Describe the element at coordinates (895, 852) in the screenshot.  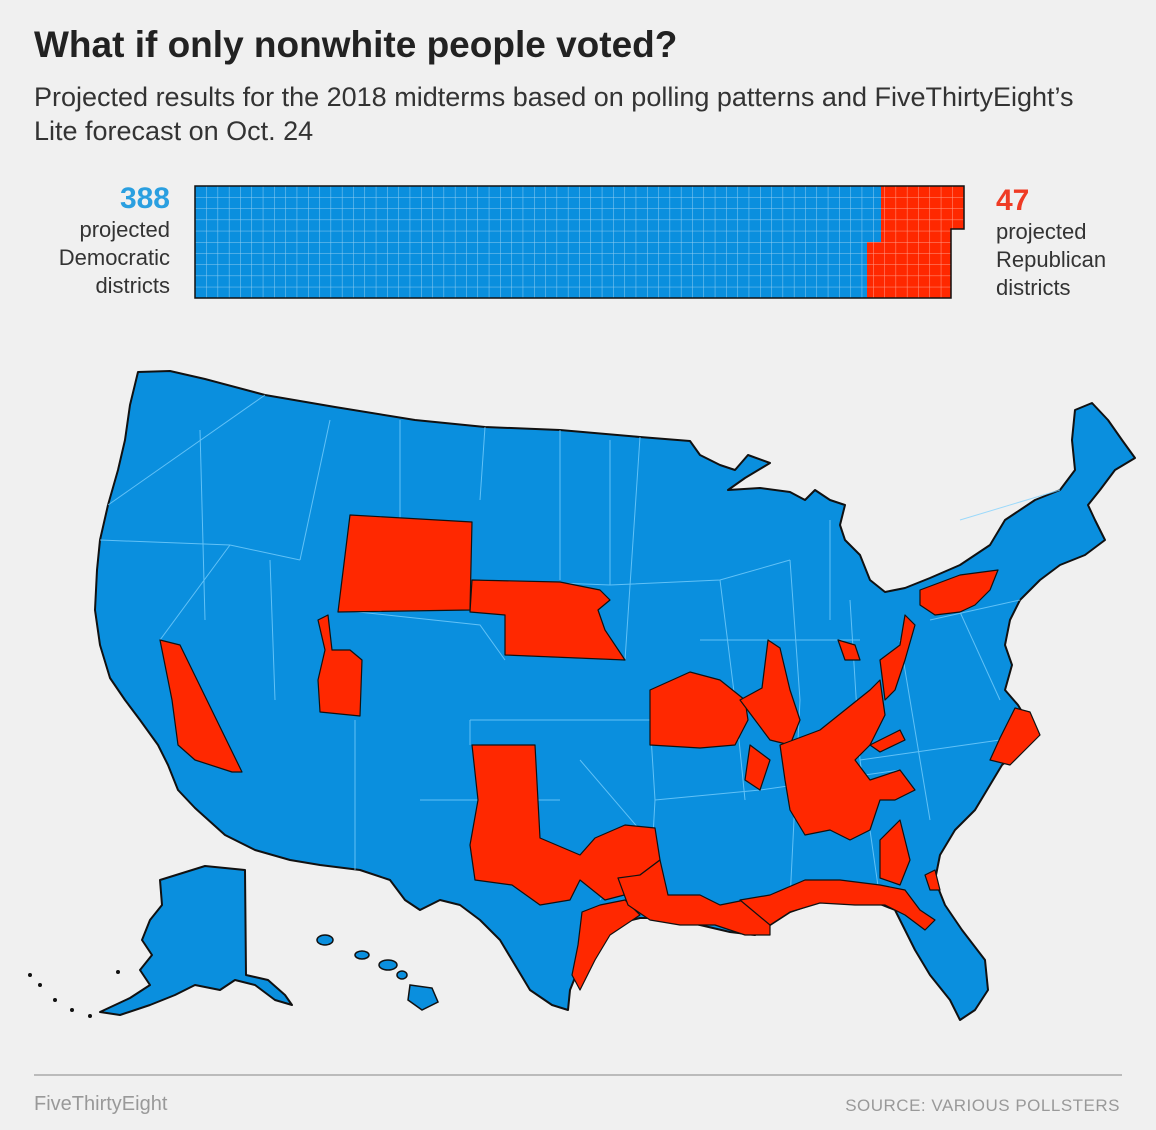
I see `south-georgia` at that location.